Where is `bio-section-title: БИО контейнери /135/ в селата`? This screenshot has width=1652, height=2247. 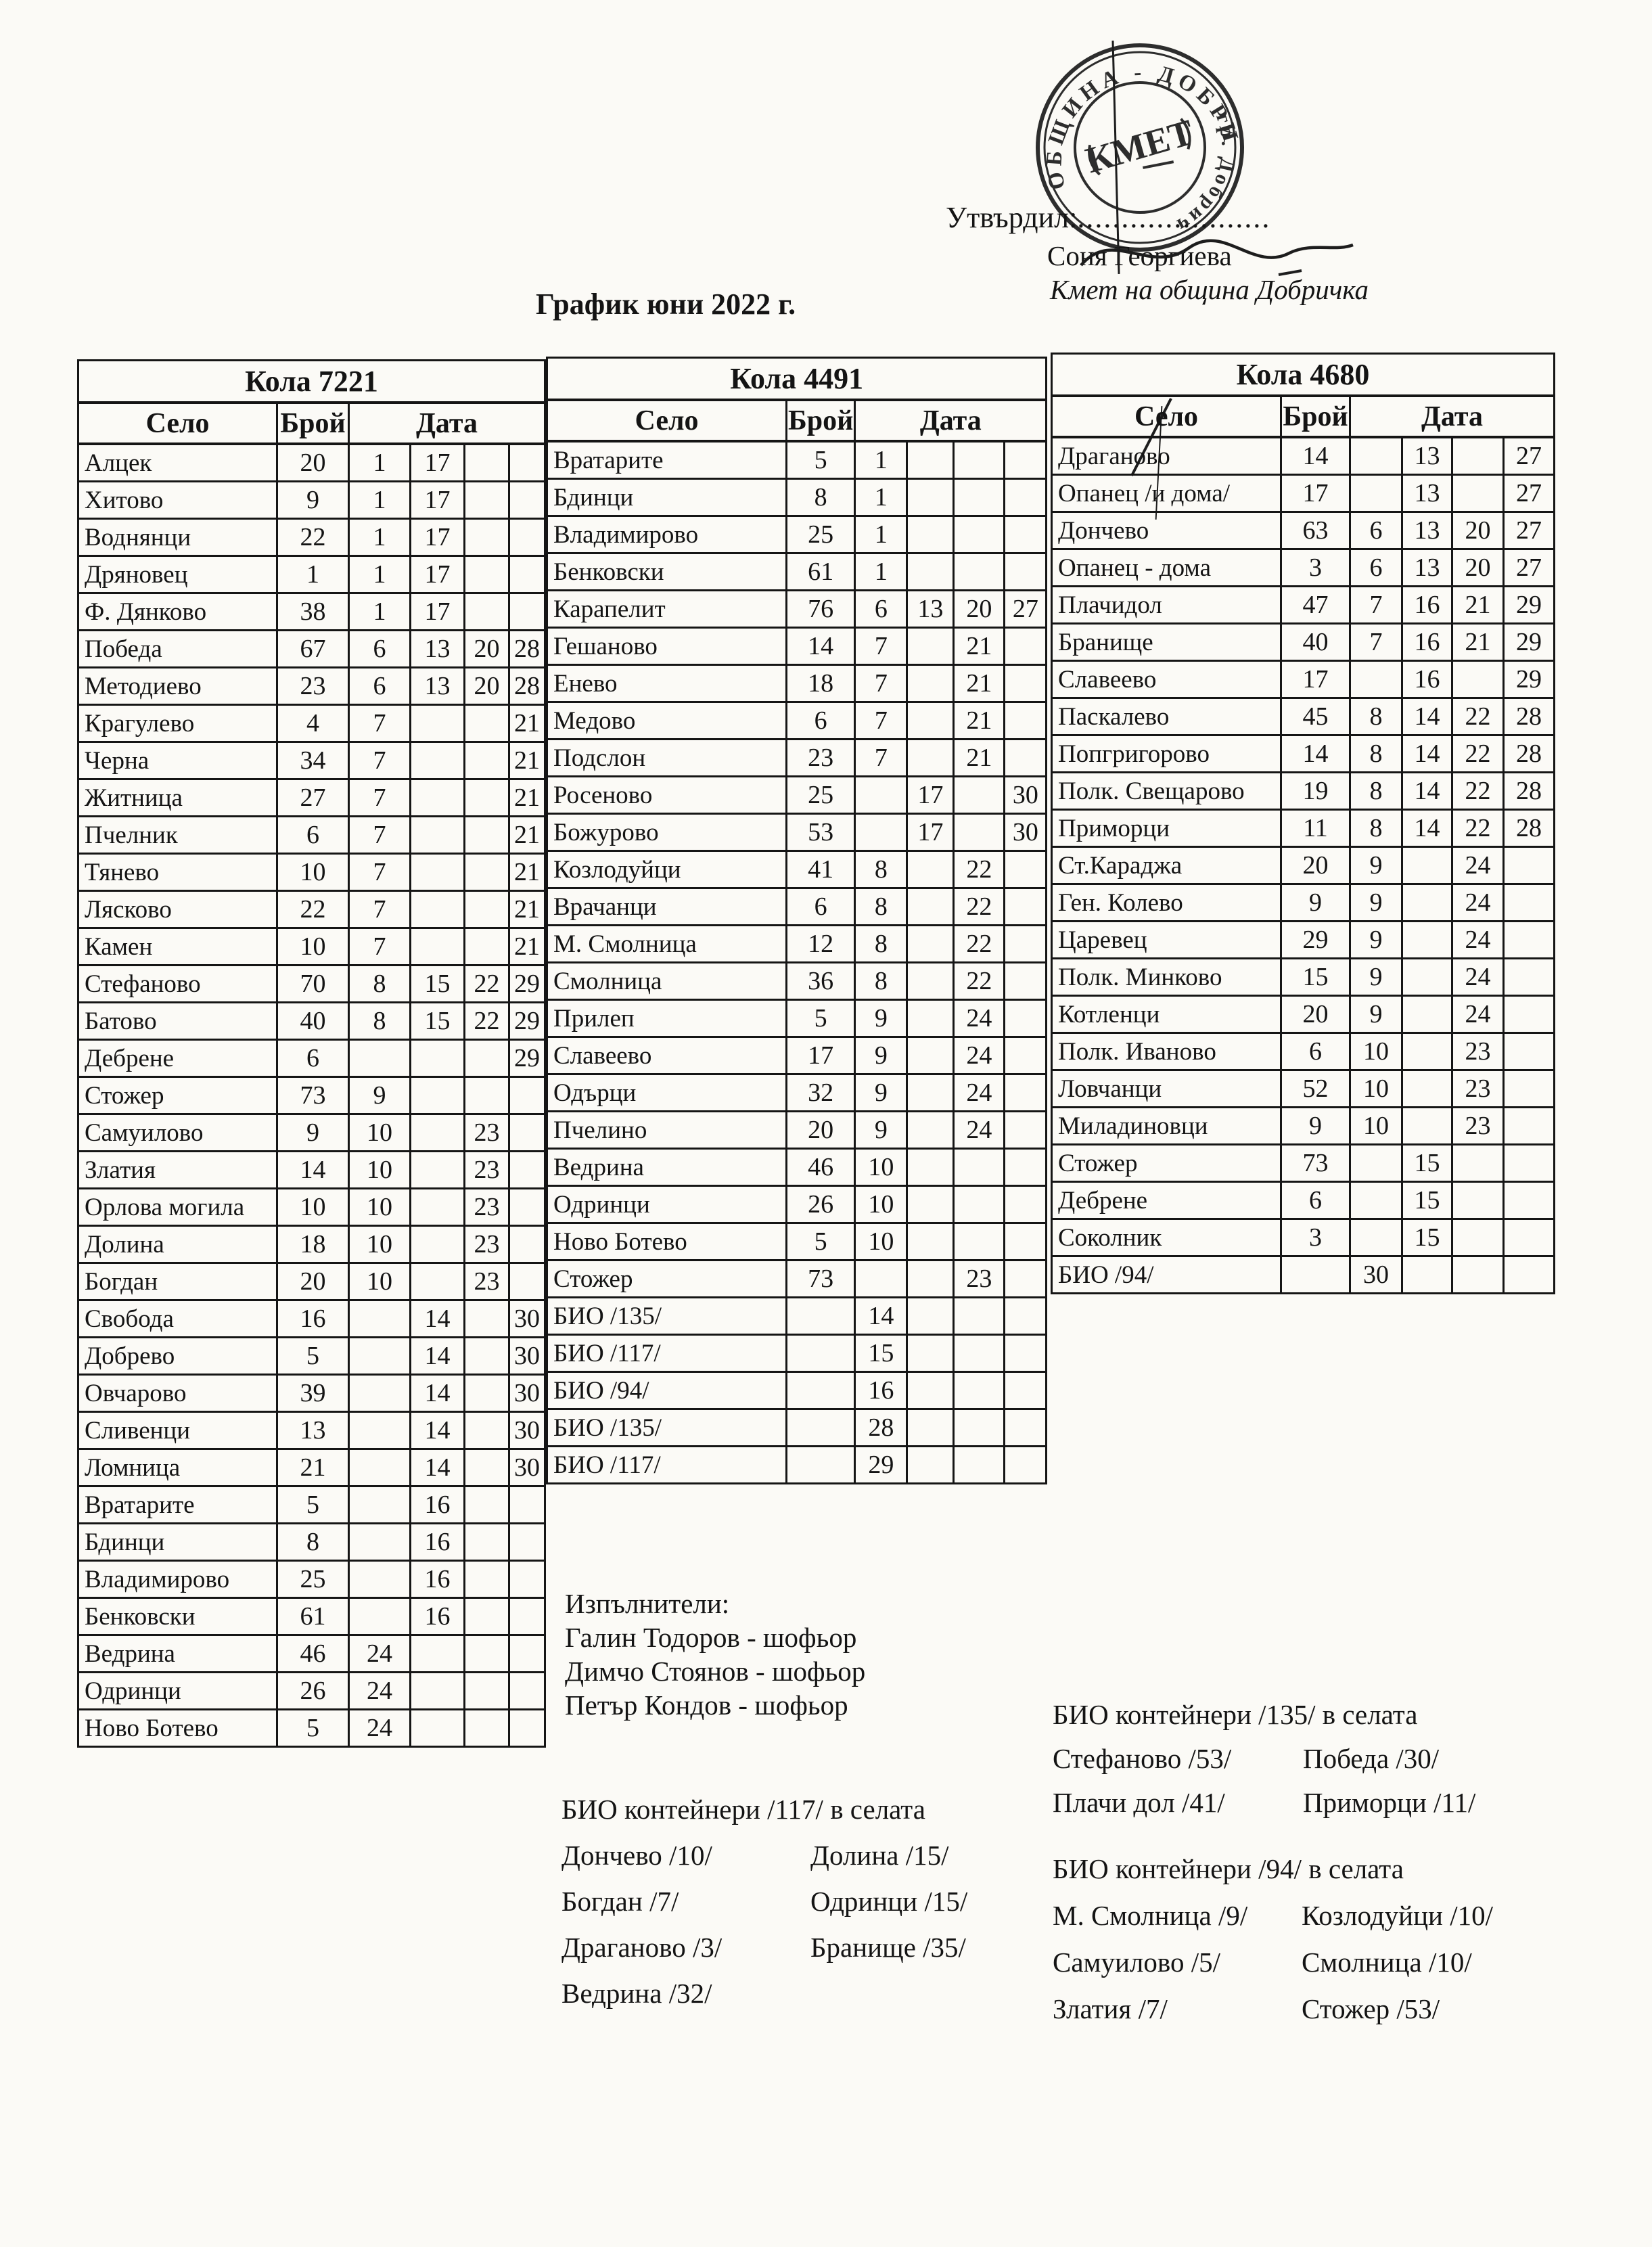
bio-section-title: БИО контейнери /135/ в селата is located at coordinates (1235, 1714).